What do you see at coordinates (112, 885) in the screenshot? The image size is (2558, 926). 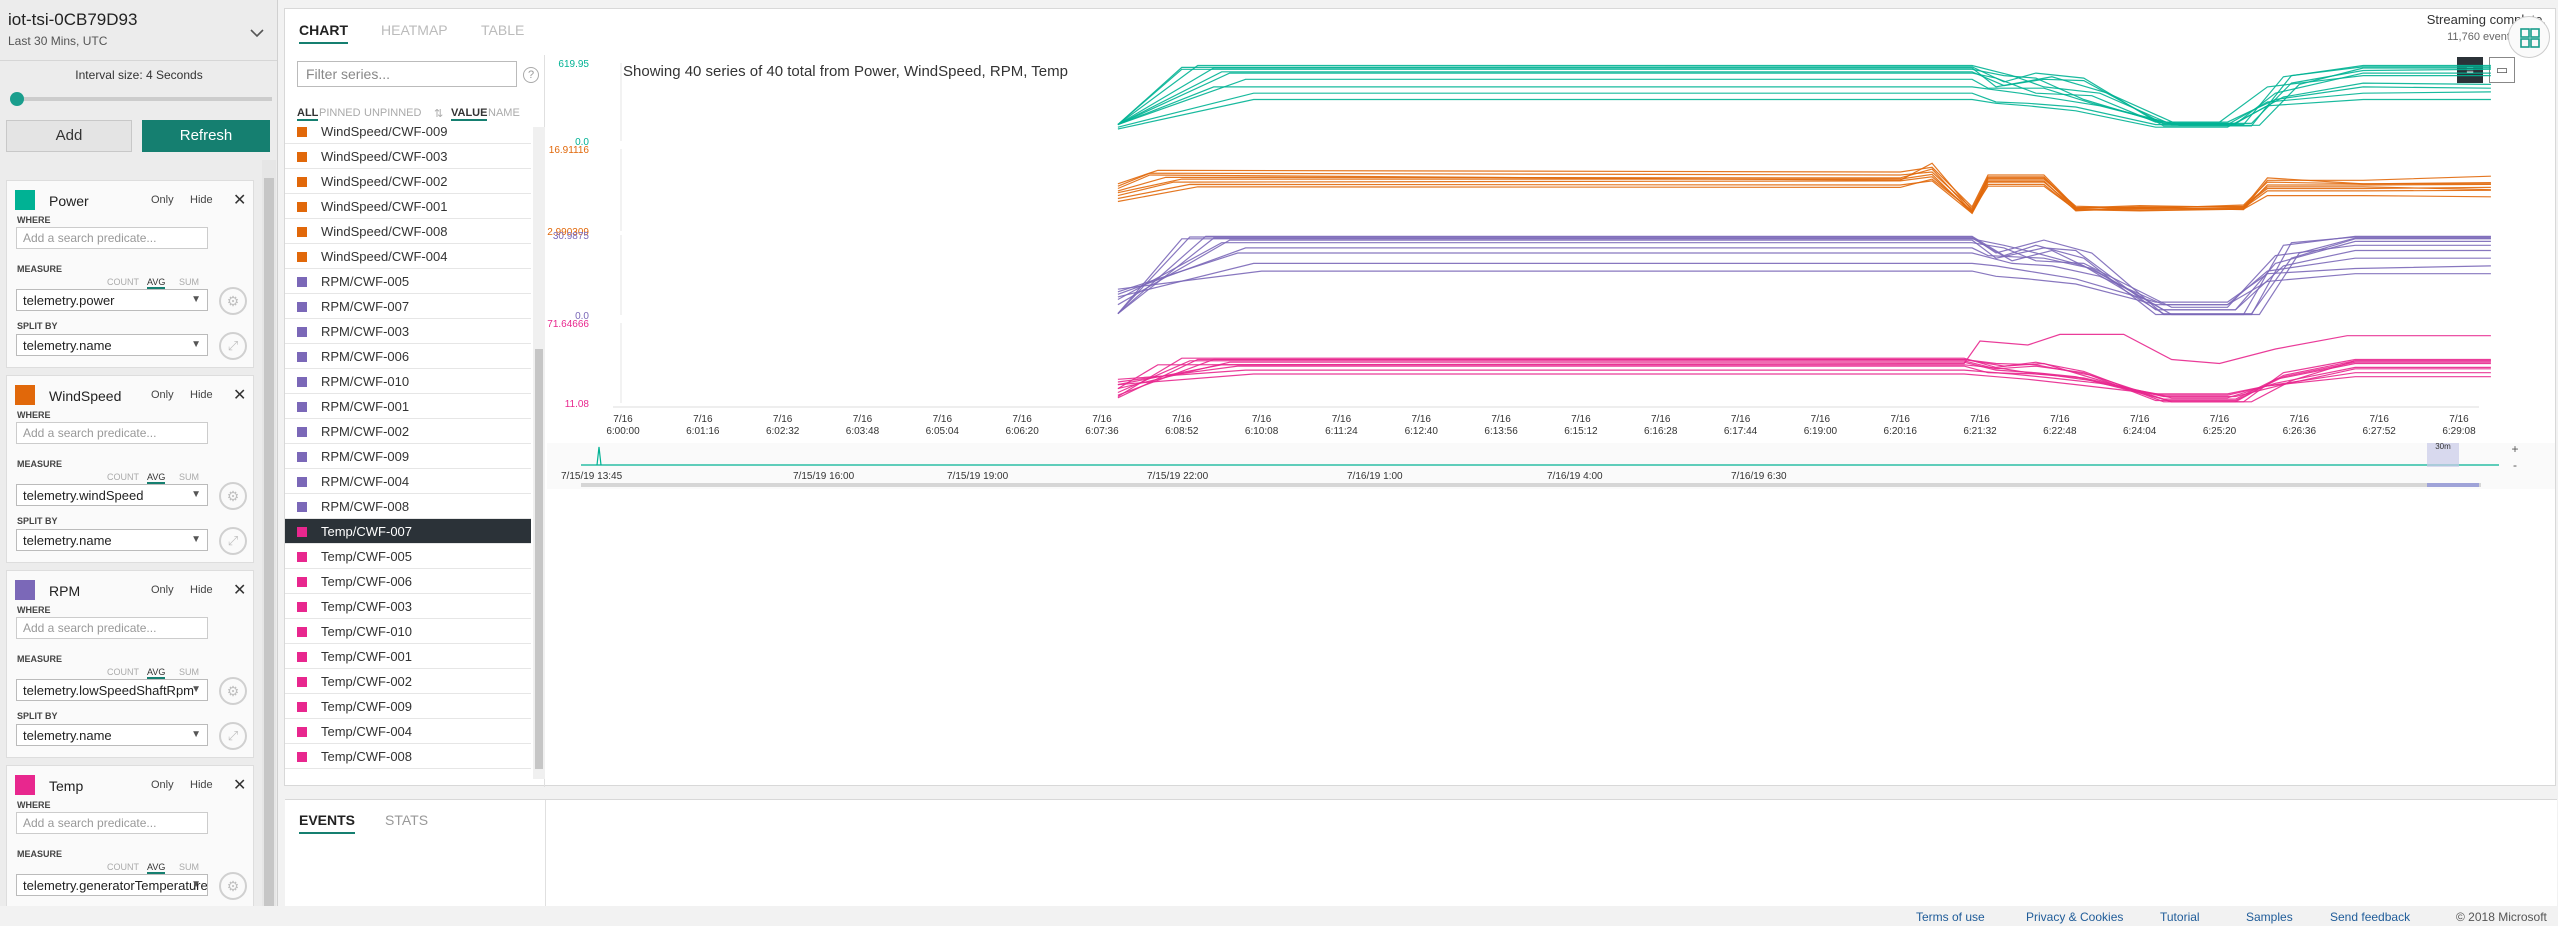 I see `measure-dropdown: telemetry.generatorTemperature ▼` at bounding box center [112, 885].